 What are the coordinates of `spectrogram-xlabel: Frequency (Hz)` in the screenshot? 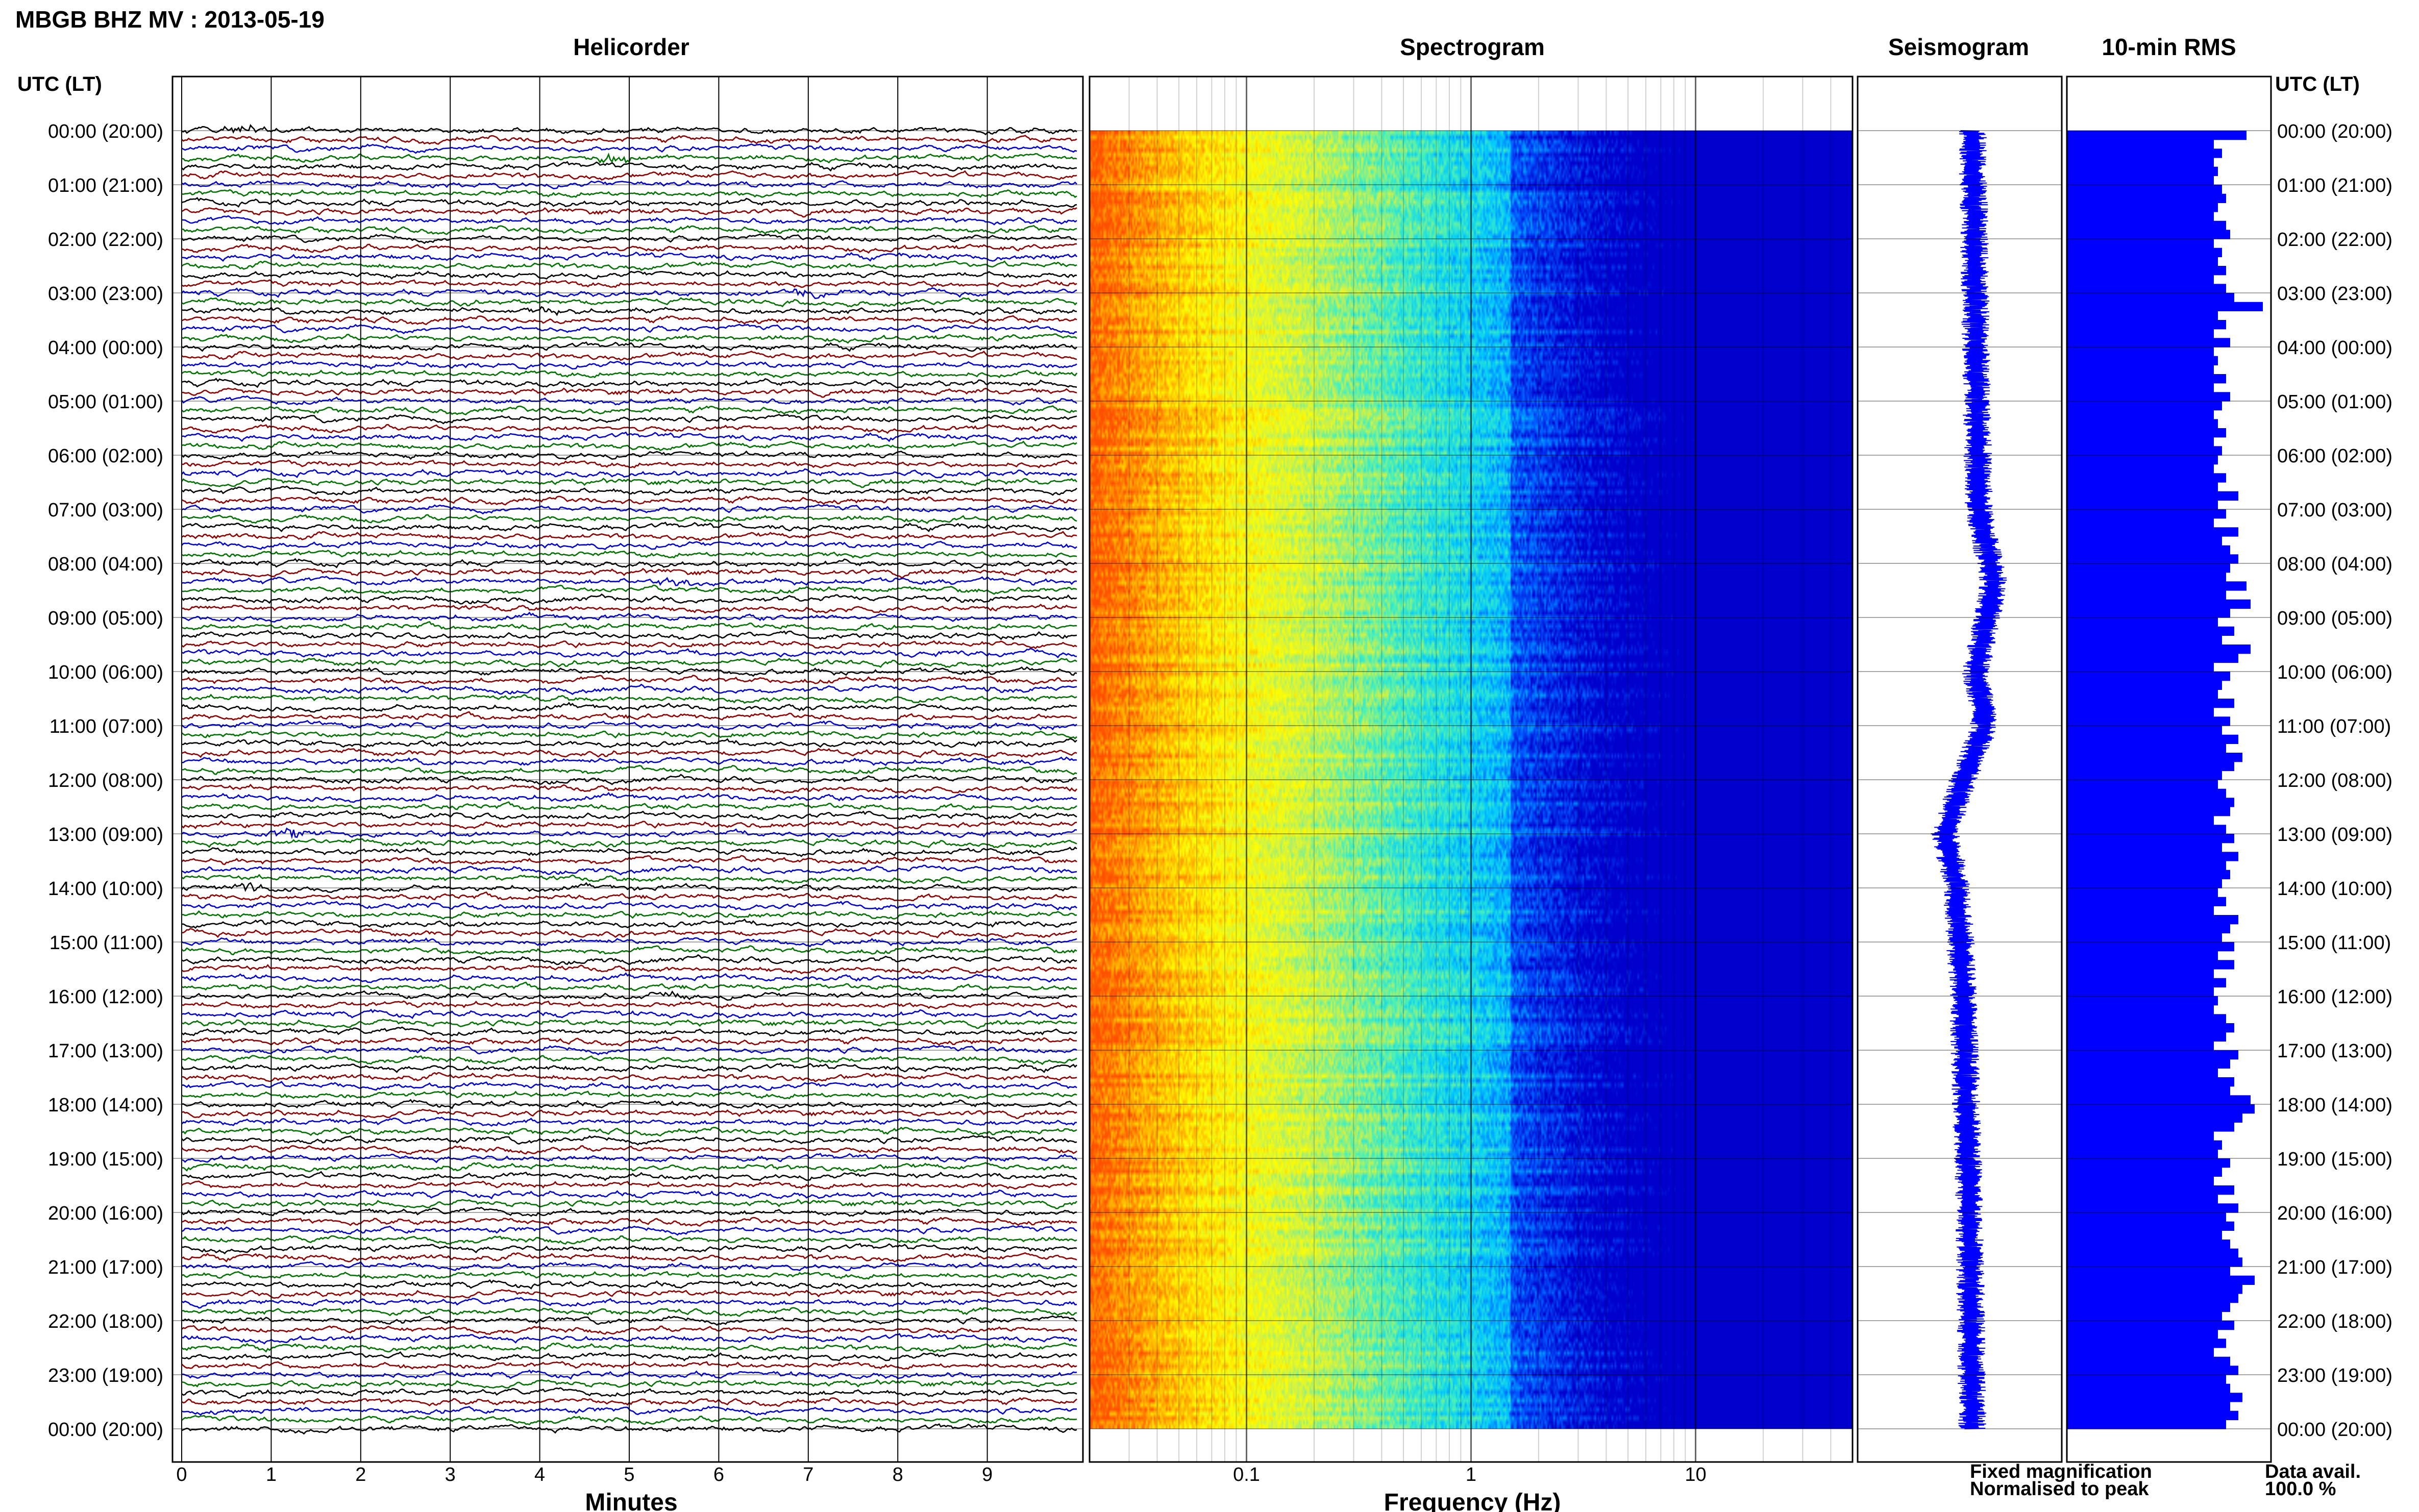 It's located at (1472, 1500).